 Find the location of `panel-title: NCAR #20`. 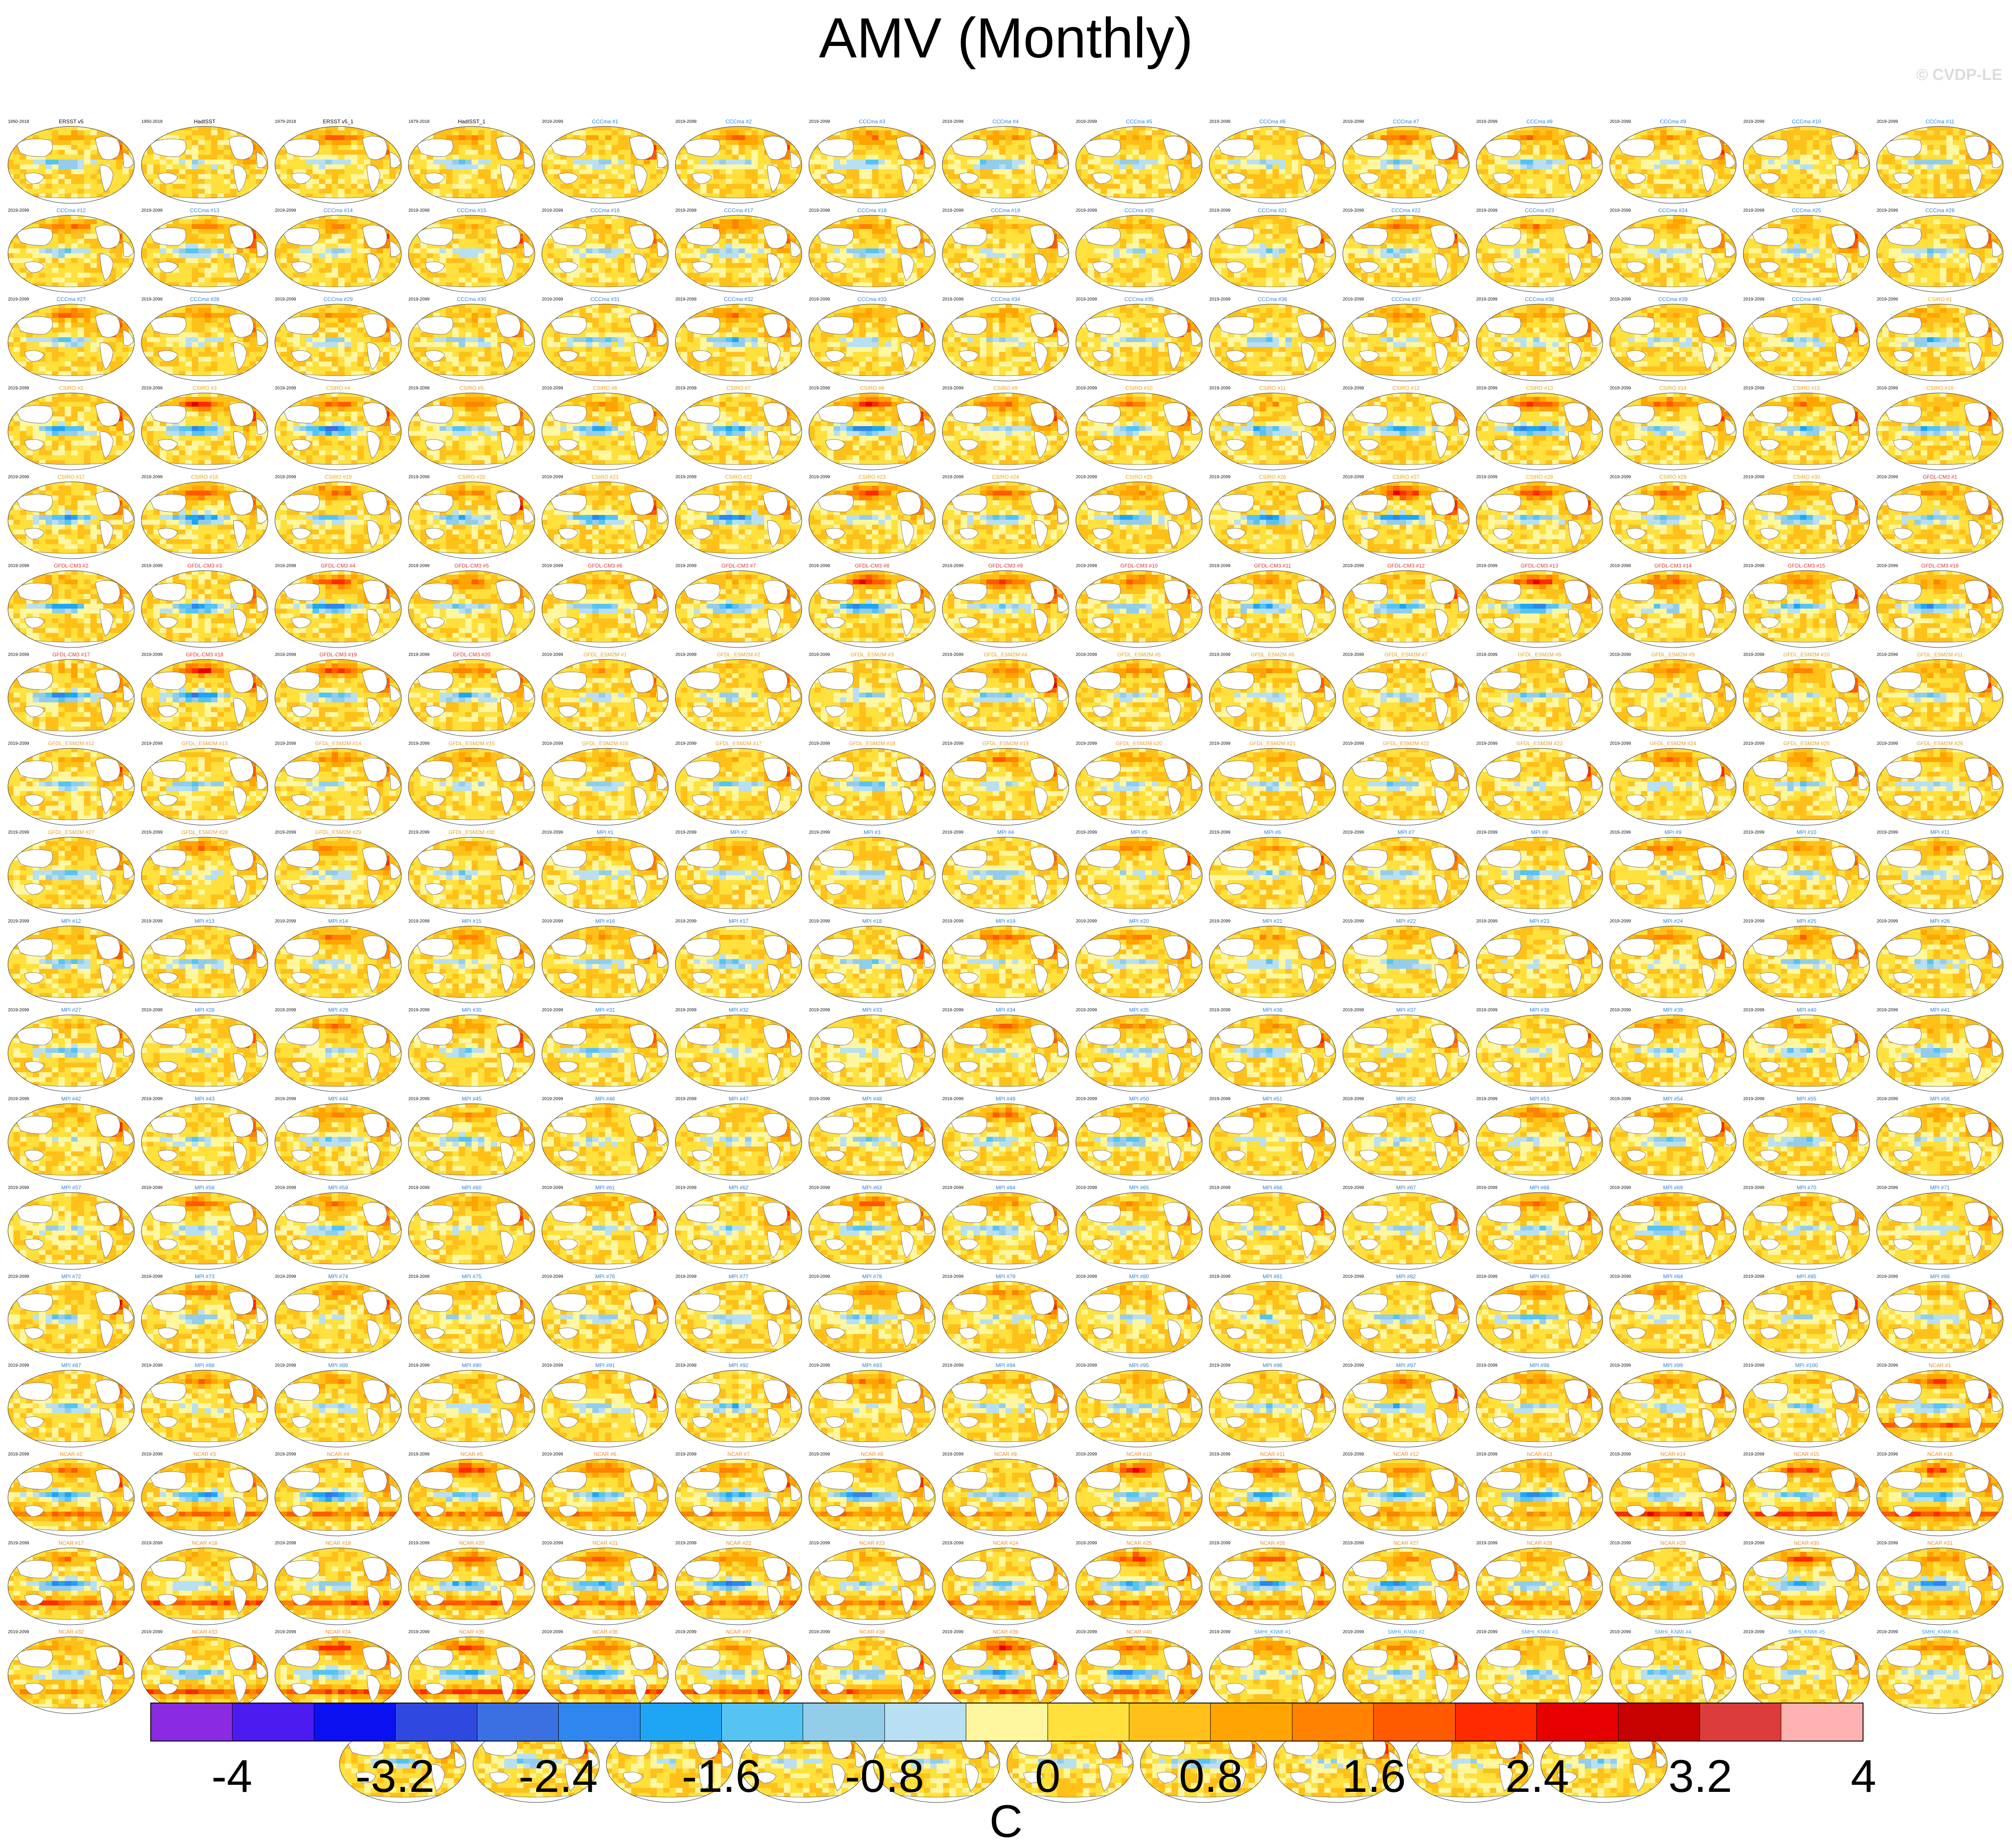

panel-title: NCAR #20 is located at coordinates (472, 1543).